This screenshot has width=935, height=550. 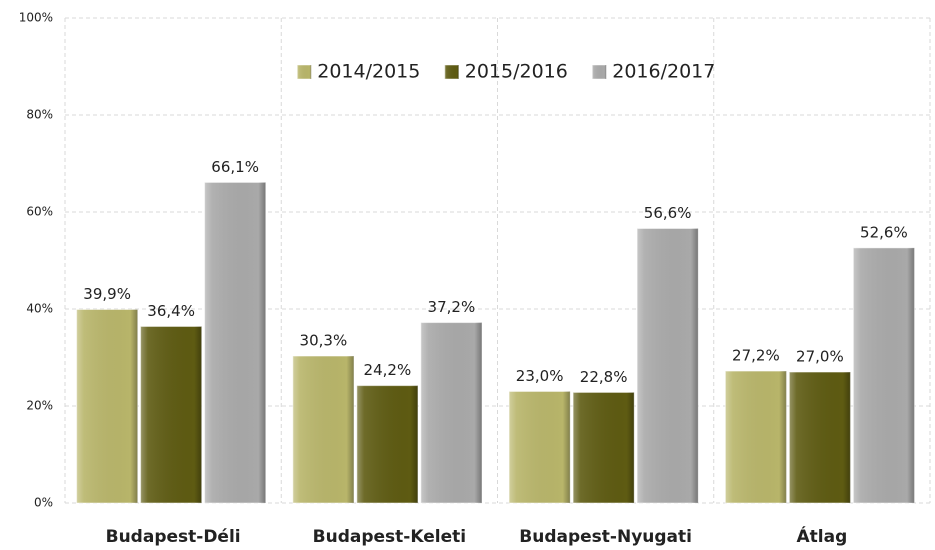 What do you see at coordinates (821, 536) in the screenshot?
I see `x-tick-label: Átlag` at bounding box center [821, 536].